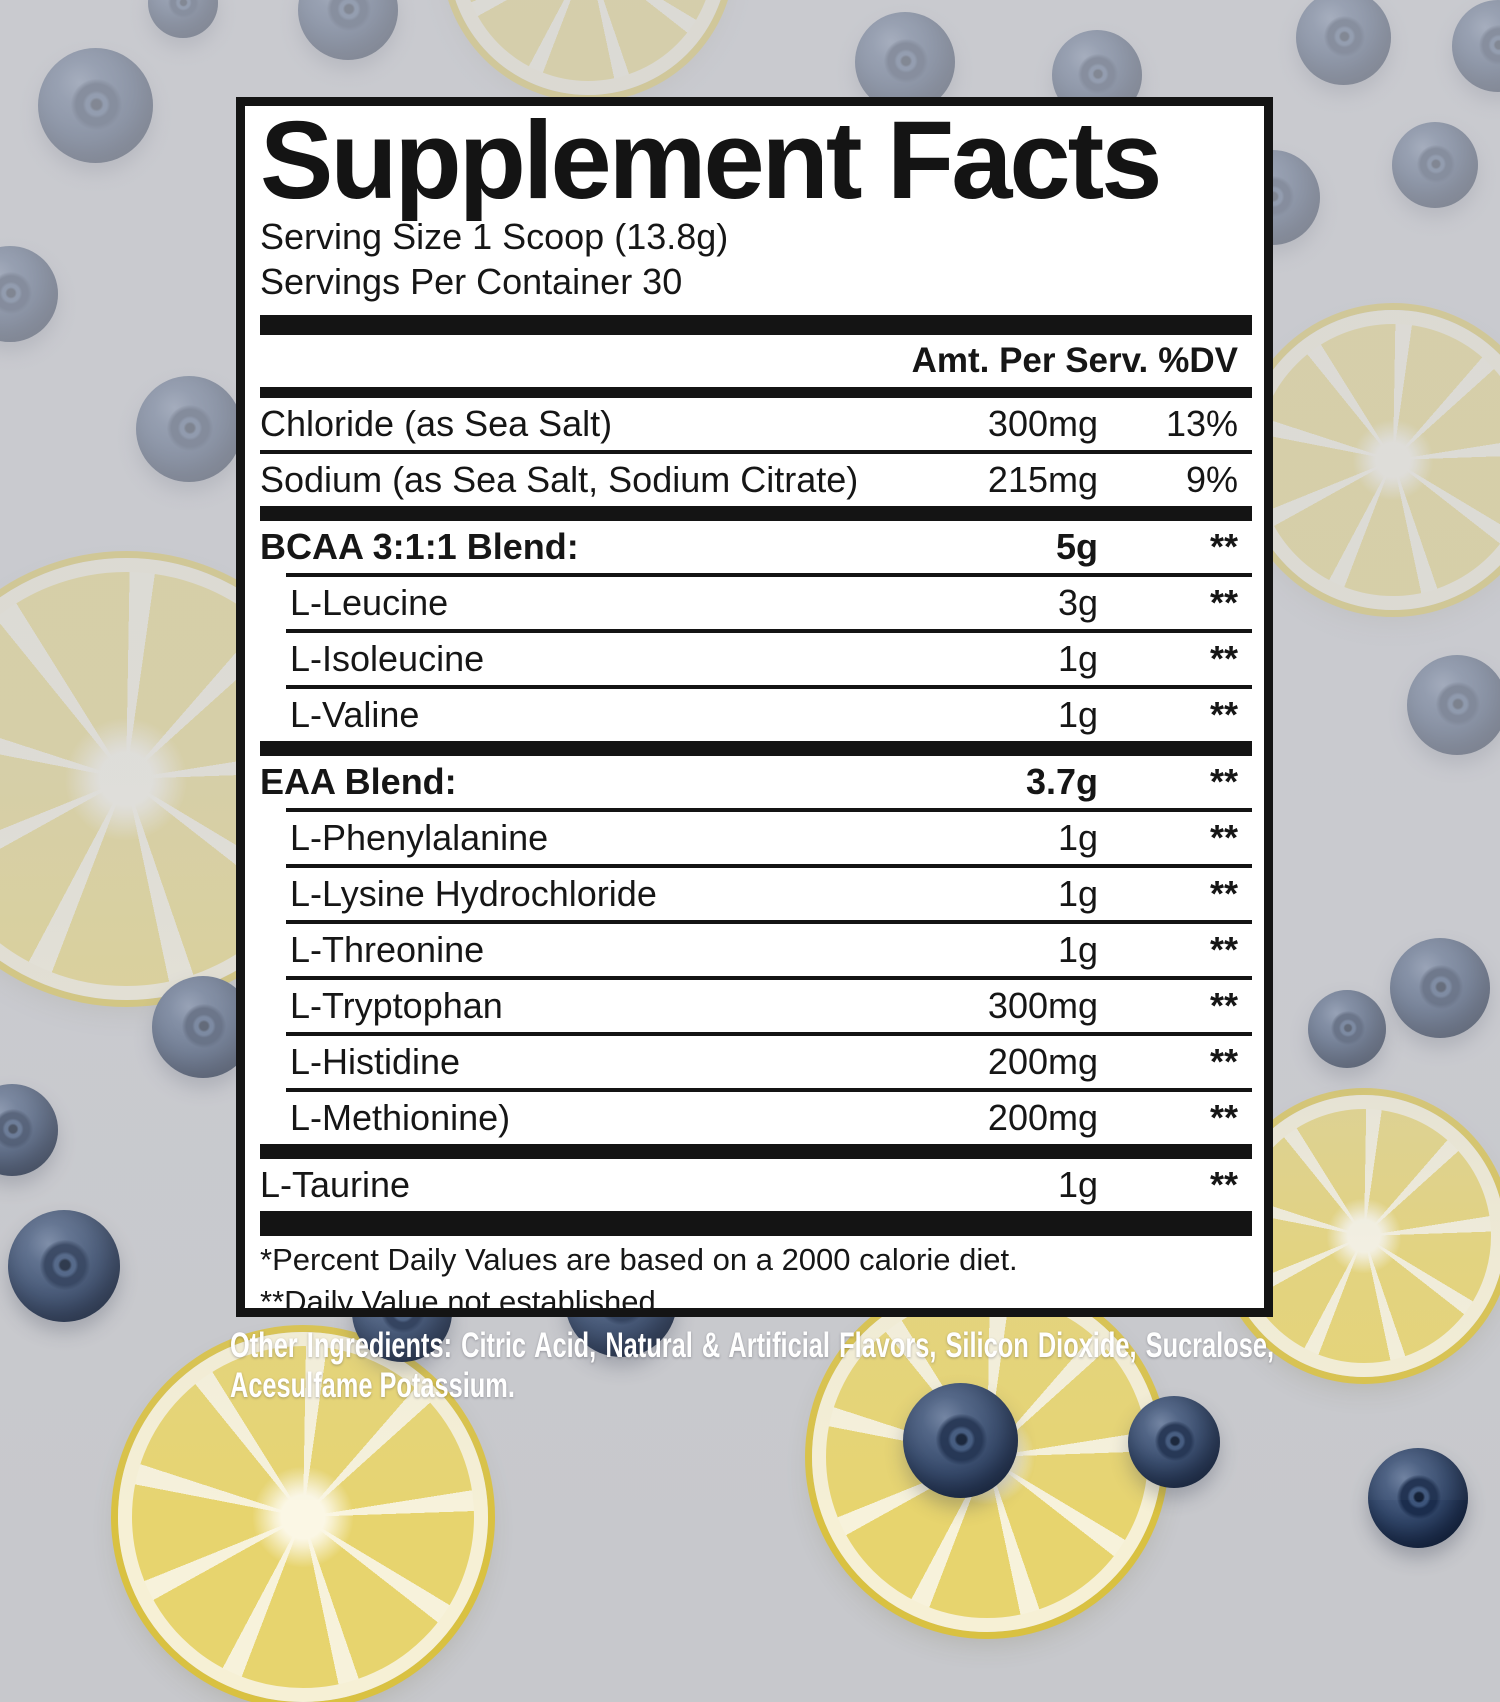  I want to click on divider-medium, so click(756, 393).